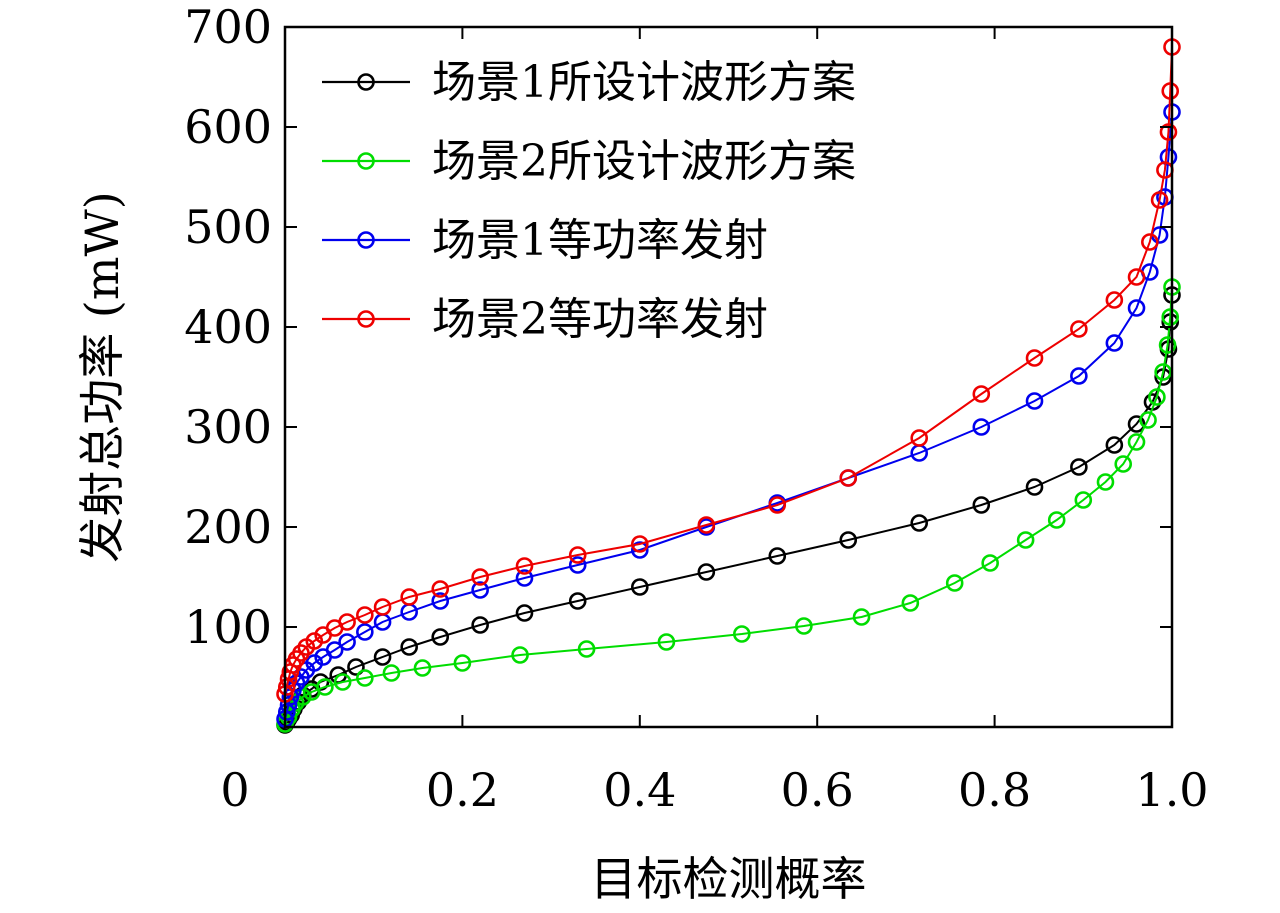 Image resolution: width=1280 pixels, height=913 pixels. What do you see at coordinates (600, 240) in the screenshot?
I see `legend-label: 场景1等功率发射` at bounding box center [600, 240].